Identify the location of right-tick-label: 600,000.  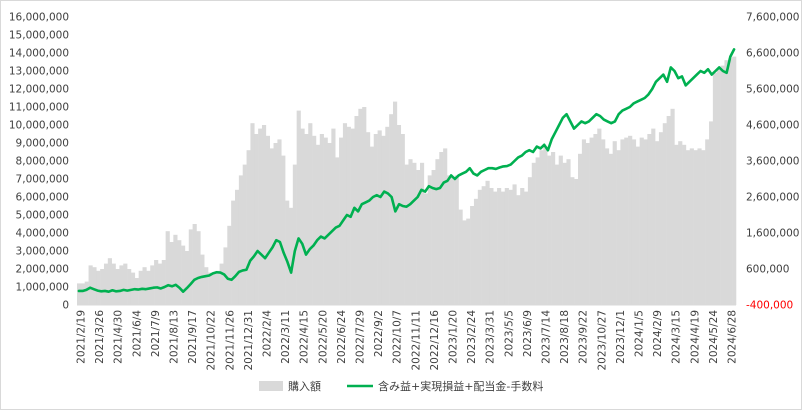
(767, 270).